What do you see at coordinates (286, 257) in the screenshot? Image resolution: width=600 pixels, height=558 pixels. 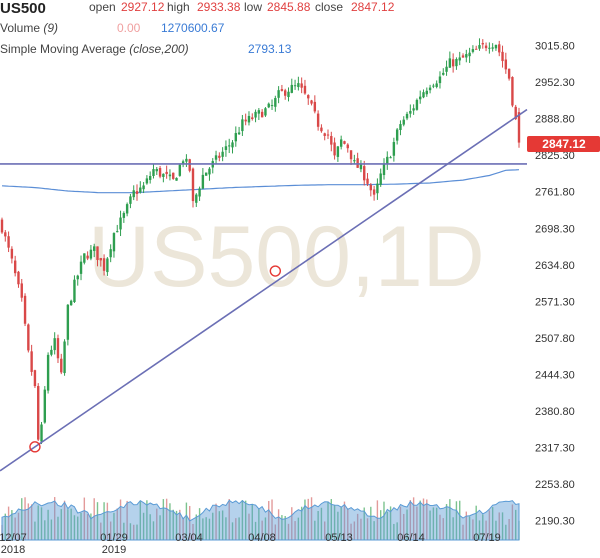 I see `chart-watermark: US500,1D` at bounding box center [286, 257].